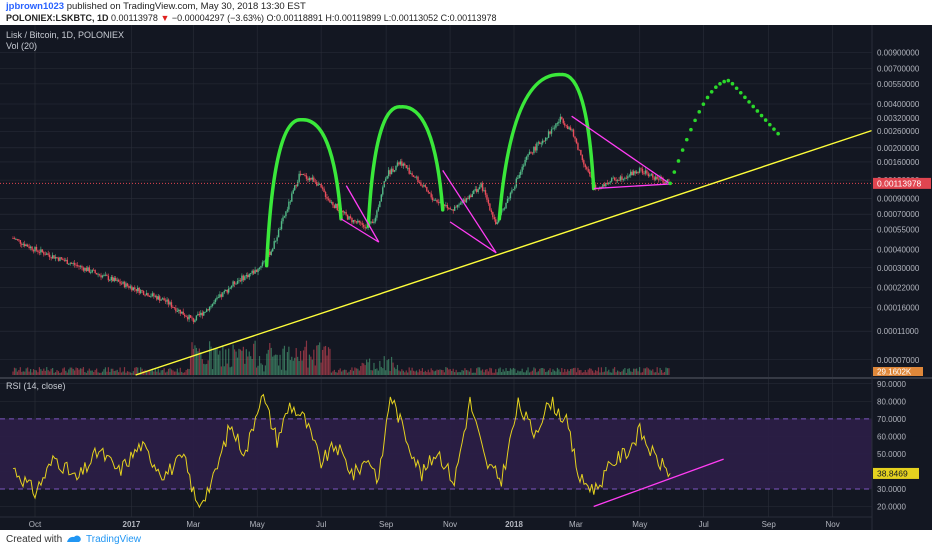 This screenshot has width=932, height=550. What do you see at coordinates (898, 287) in the screenshot?
I see `price-tick-label: 0.00022000` at bounding box center [898, 287].